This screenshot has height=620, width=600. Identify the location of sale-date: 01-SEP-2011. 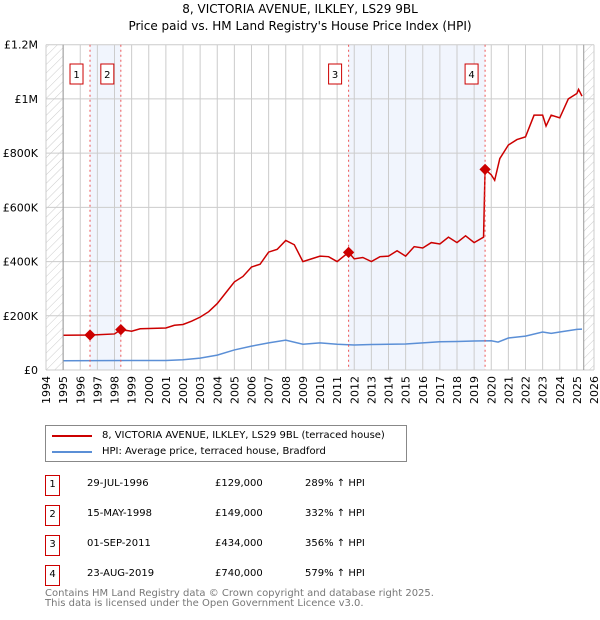
(119, 543).